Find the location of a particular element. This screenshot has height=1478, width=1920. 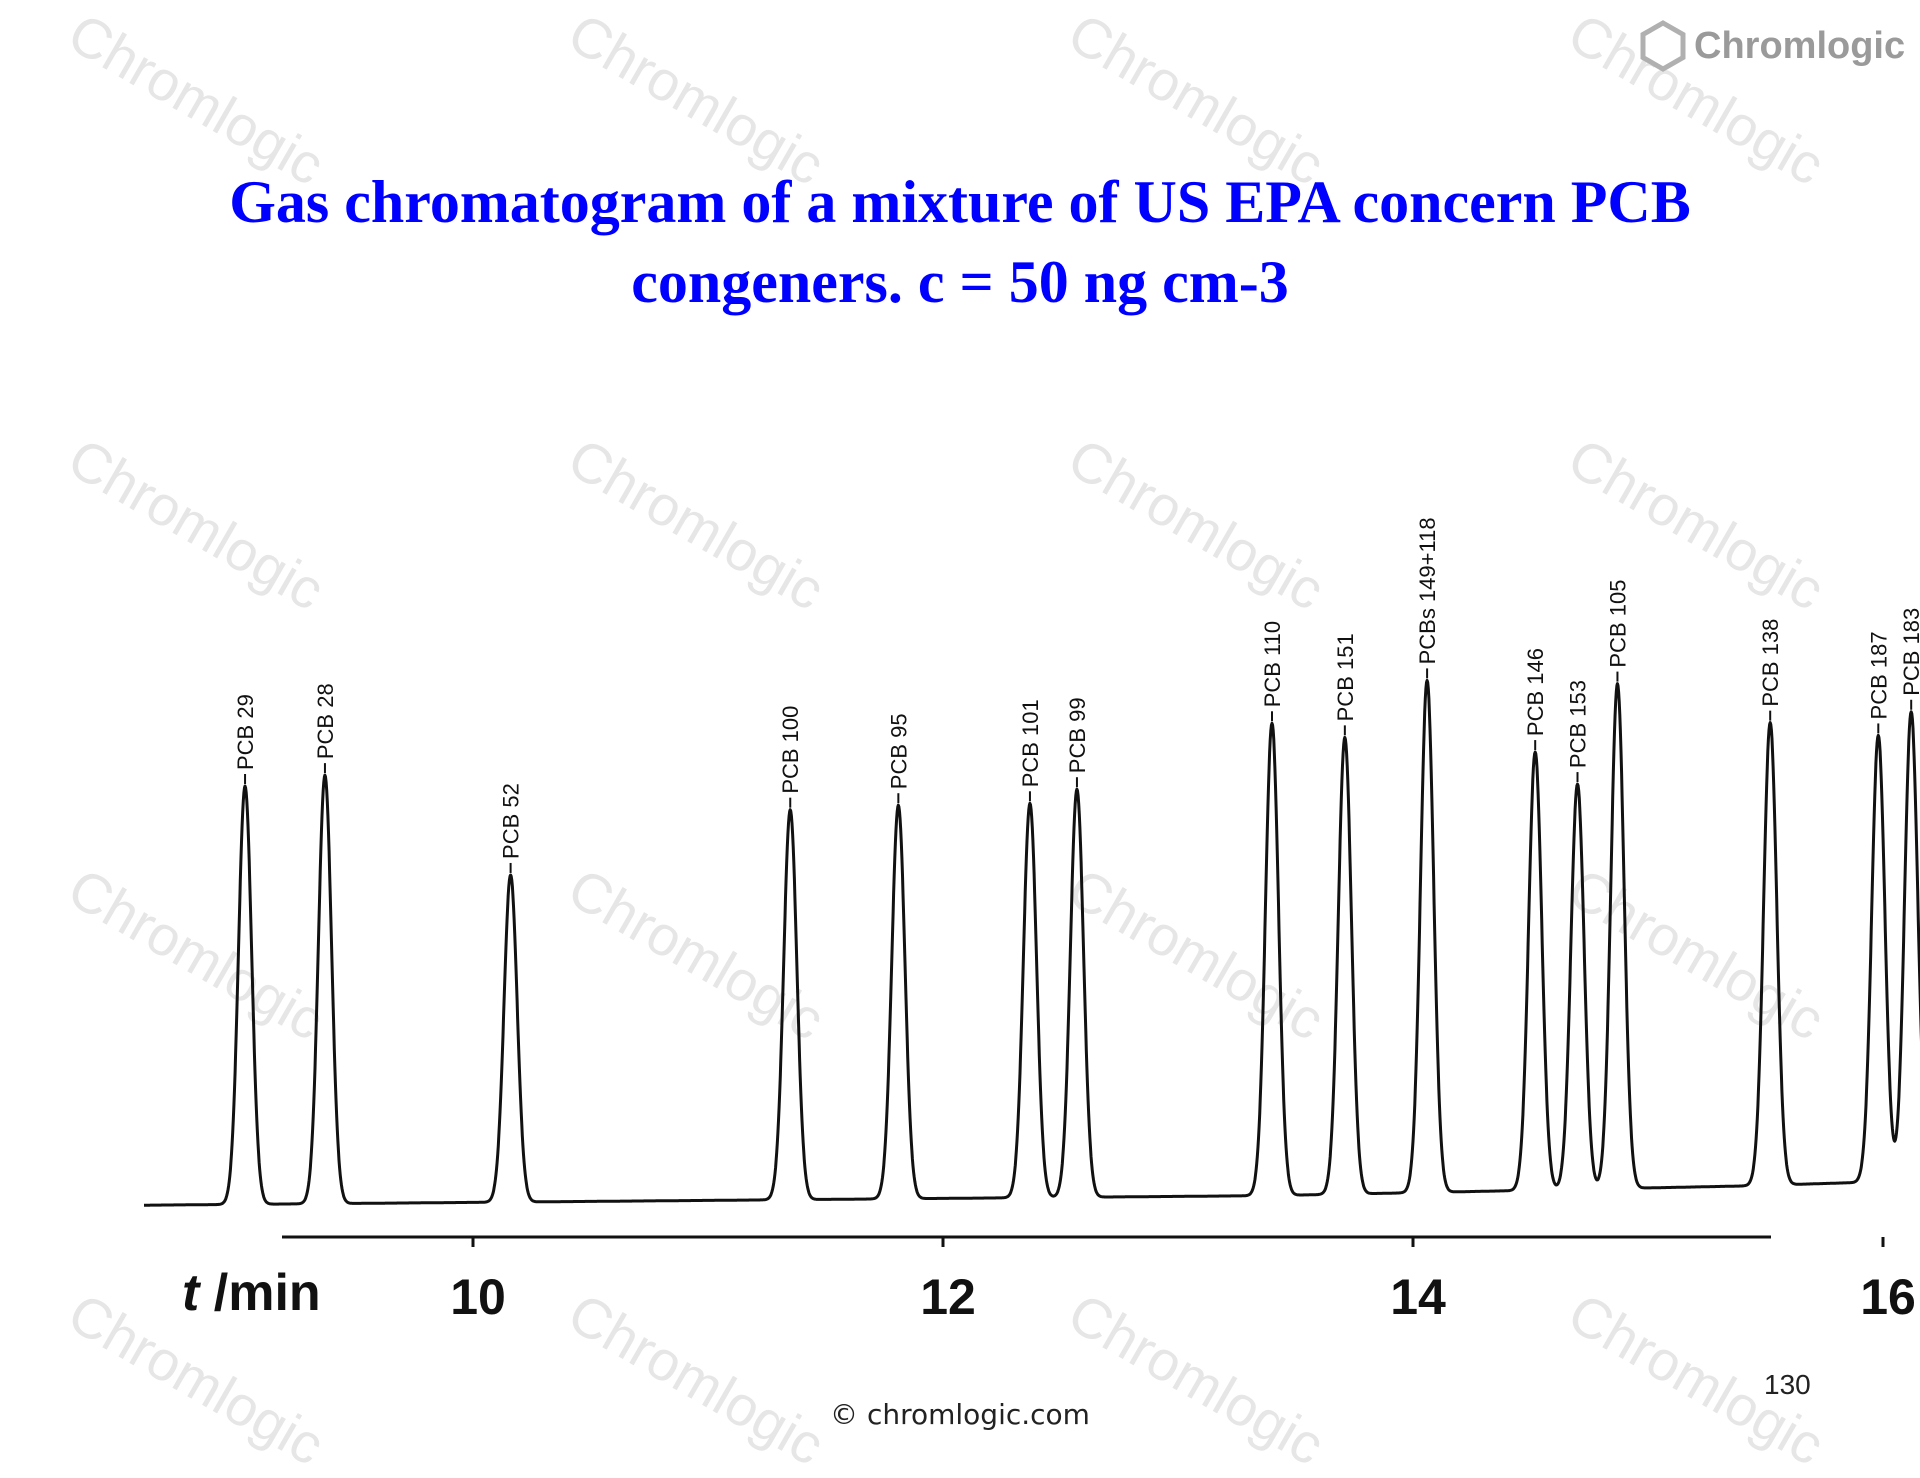

peak-marker: PCB 28 is located at coordinates (325, 728).